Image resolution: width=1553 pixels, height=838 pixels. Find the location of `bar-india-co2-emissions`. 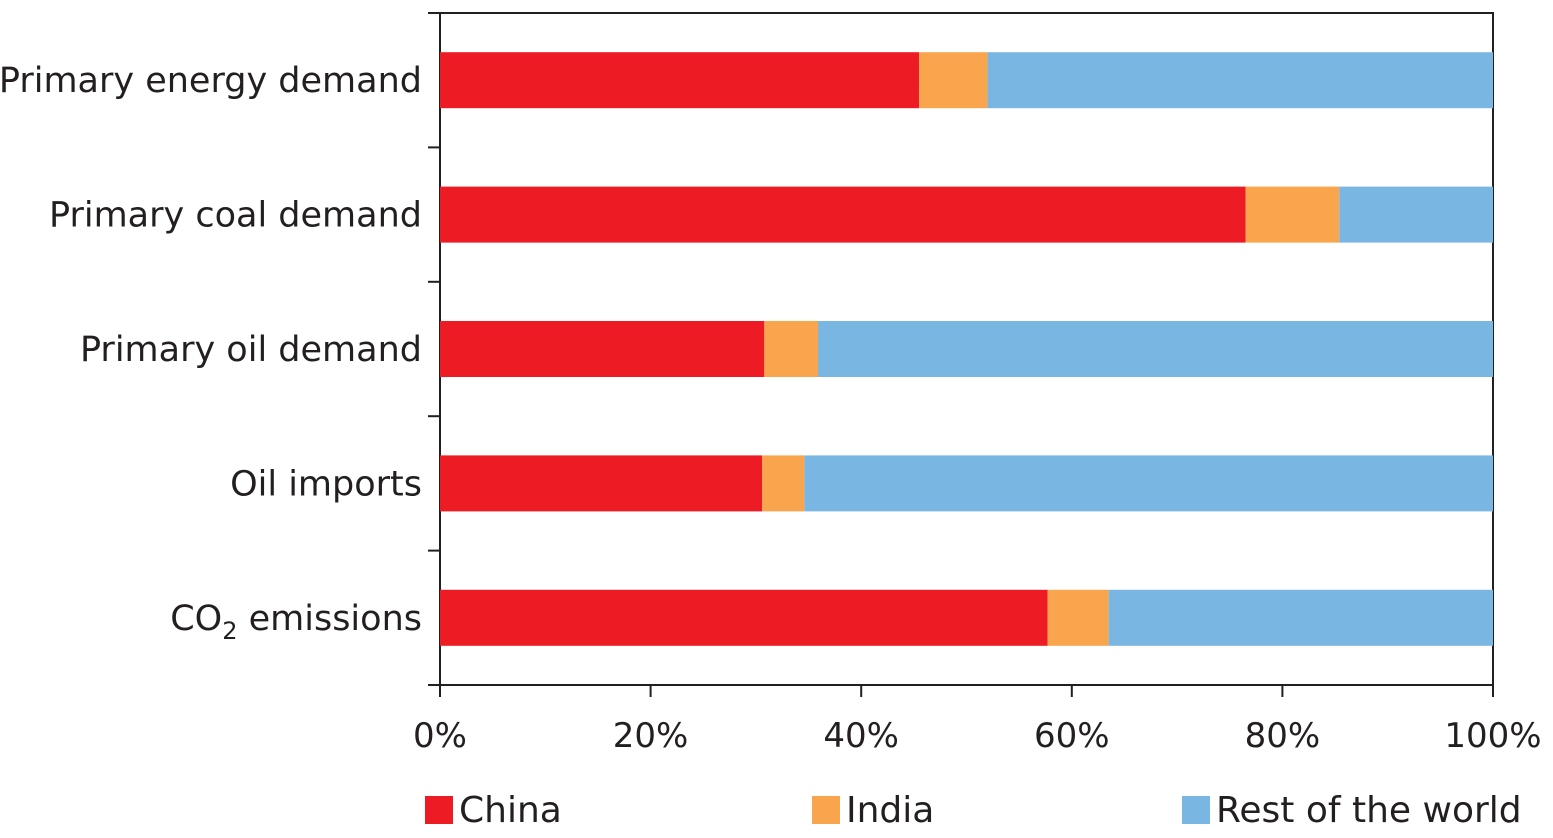

bar-india-co2-emissions is located at coordinates (1078, 617).